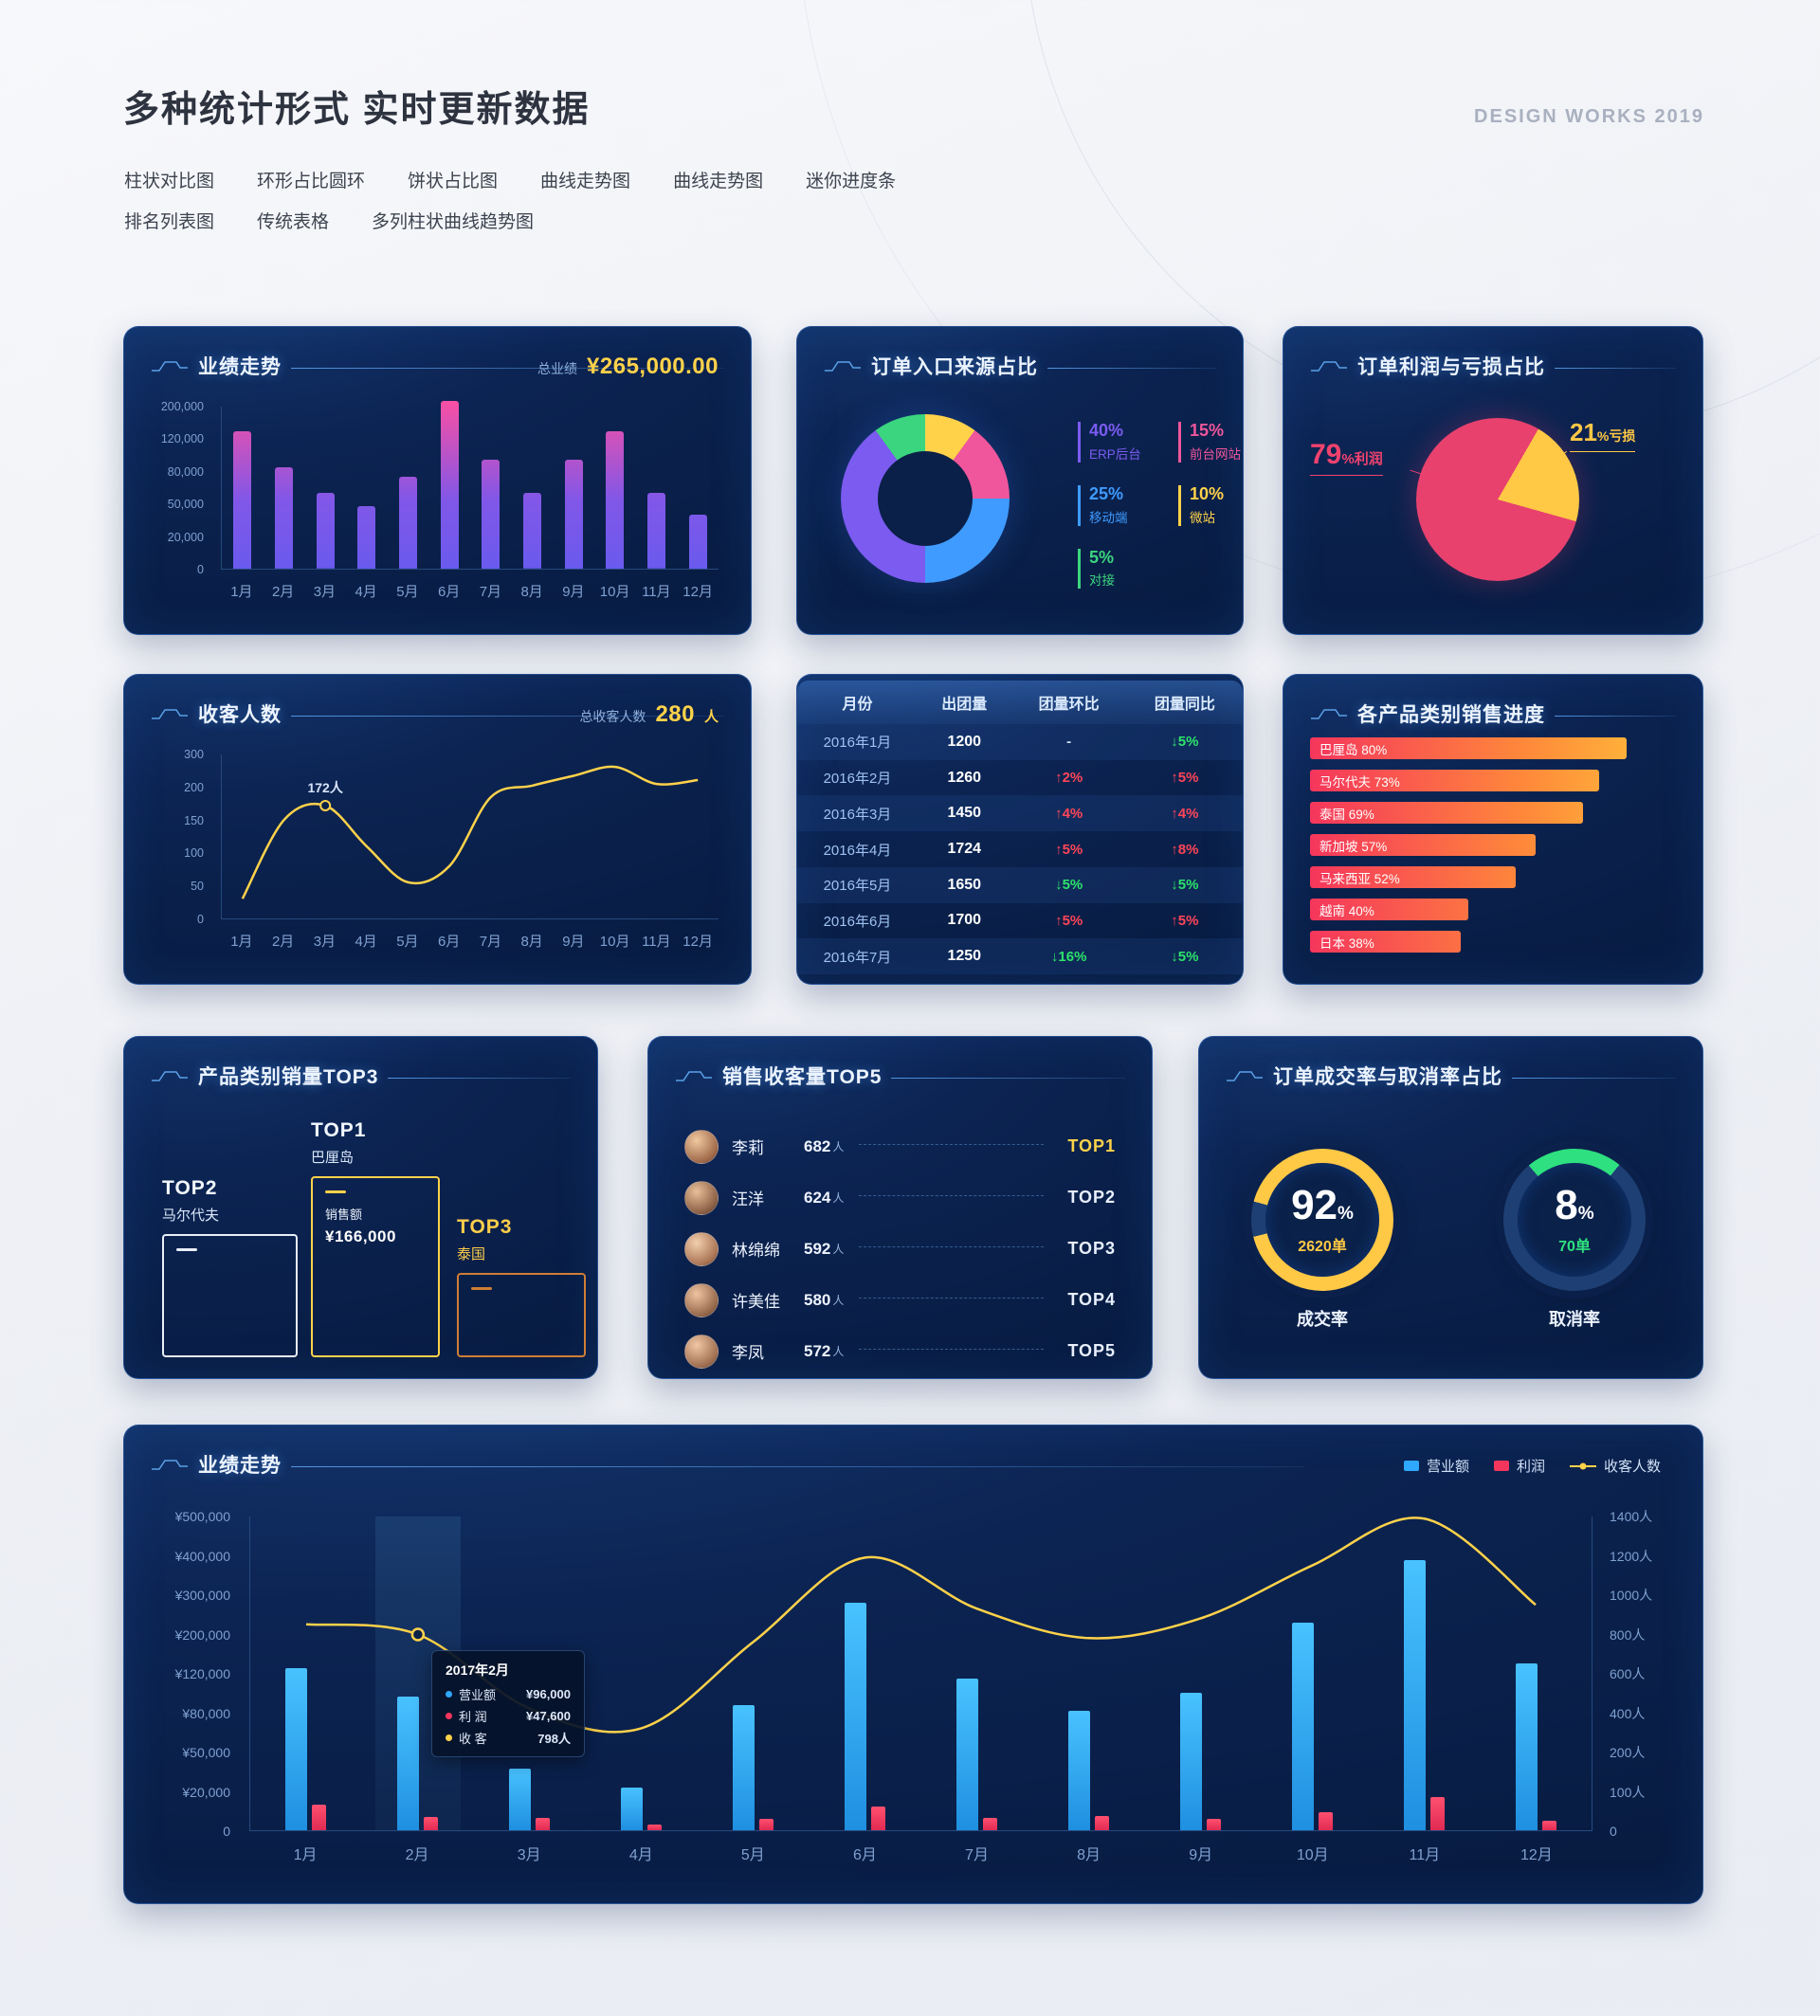  What do you see at coordinates (655, 531) in the screenshot?
I see `bar-11月` at bounding box center [655, 531].